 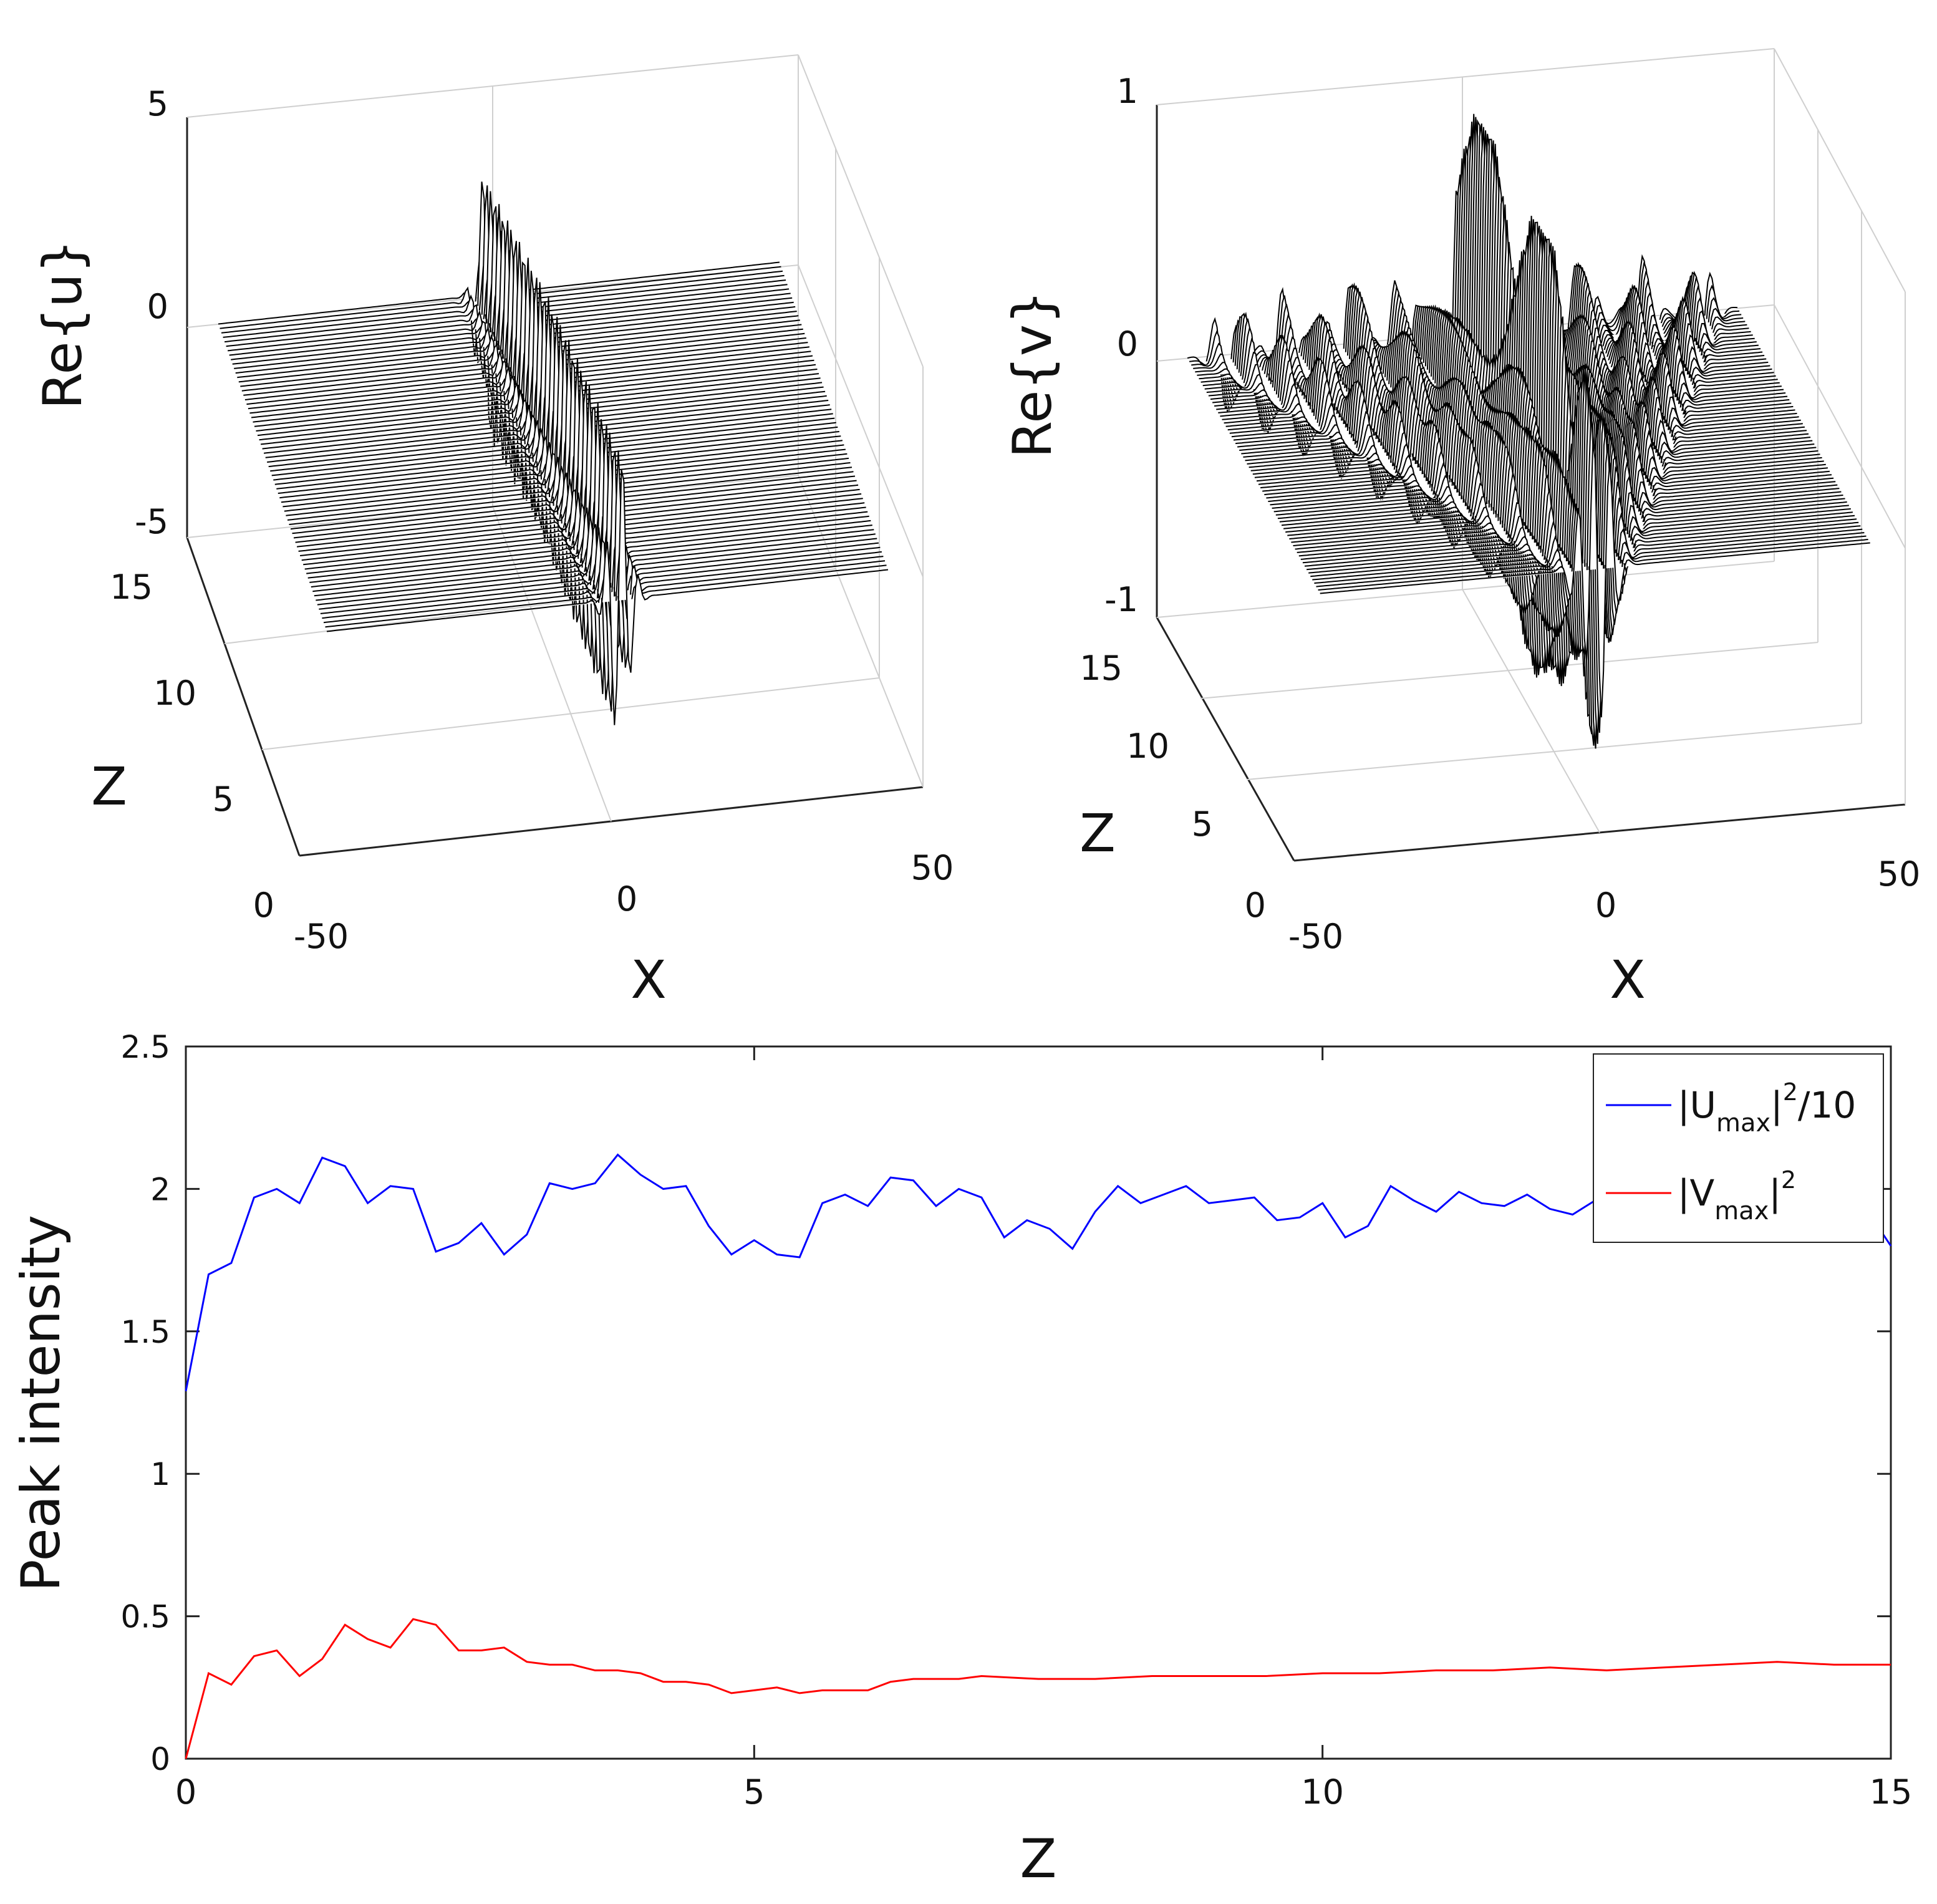 I want to click on panel-re-u-ylabel: Re{u}, so click(x=63, y=324).